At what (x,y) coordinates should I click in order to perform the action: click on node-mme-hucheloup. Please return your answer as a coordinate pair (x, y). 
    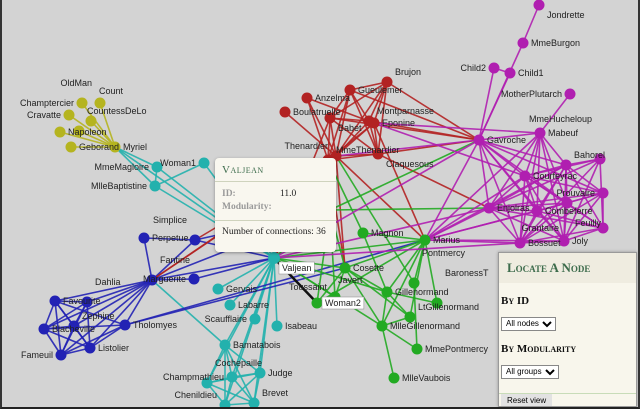
    Looking at the image, I should click on (600, 159).